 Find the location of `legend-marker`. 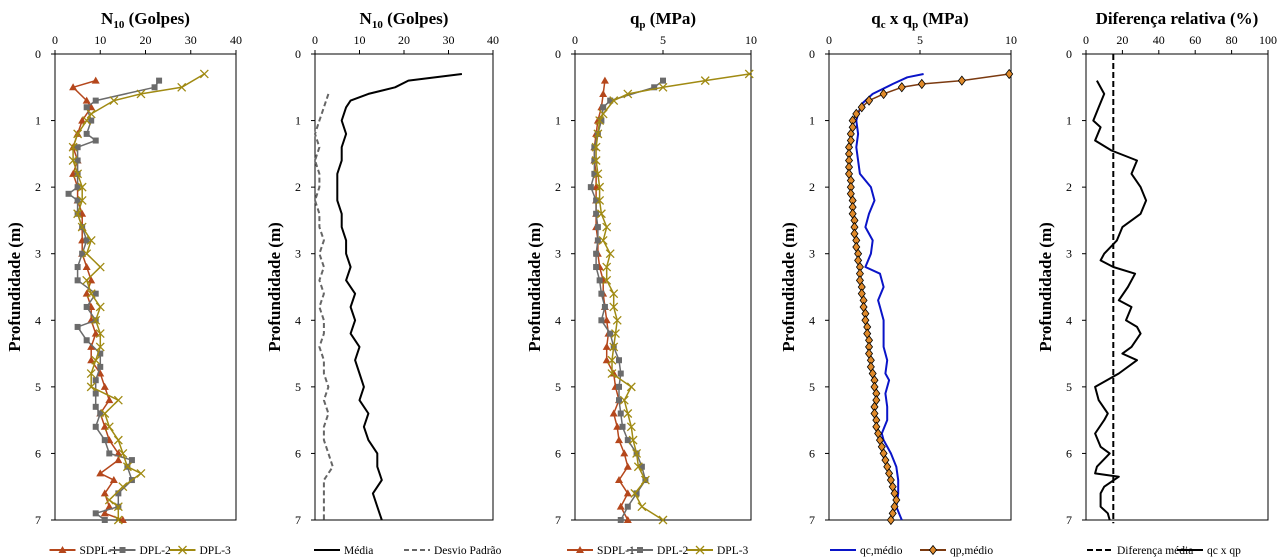

legend-marker is located at coordinates (182, 550).